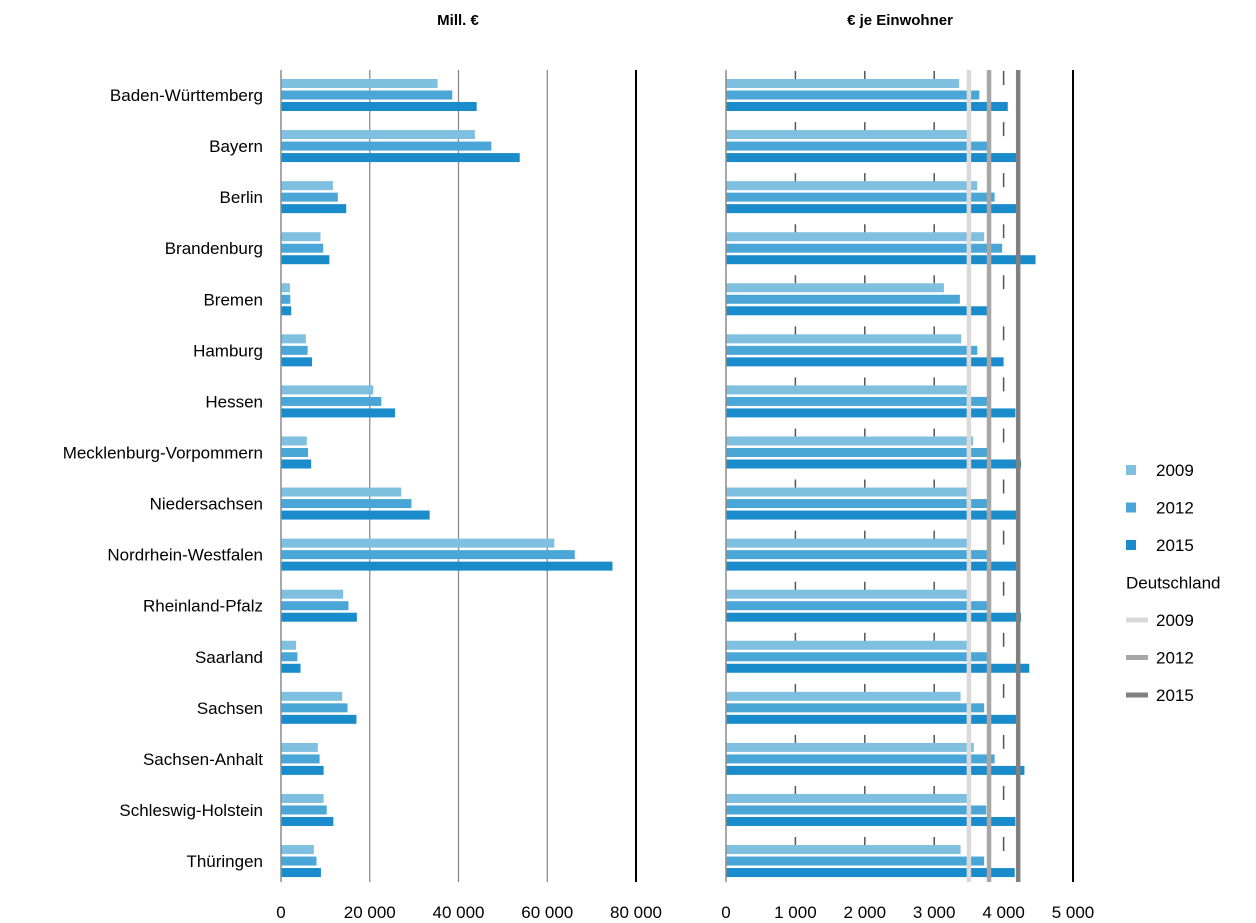  Describe the element at coordinates (871, 158) in the screenshot. I see `right-bar-bayern-2015` at that location.